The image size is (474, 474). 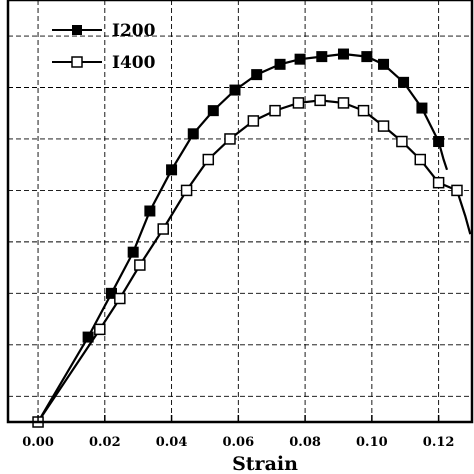 I want to click on legend-label-i400: I400, so click(x=134, y=63).